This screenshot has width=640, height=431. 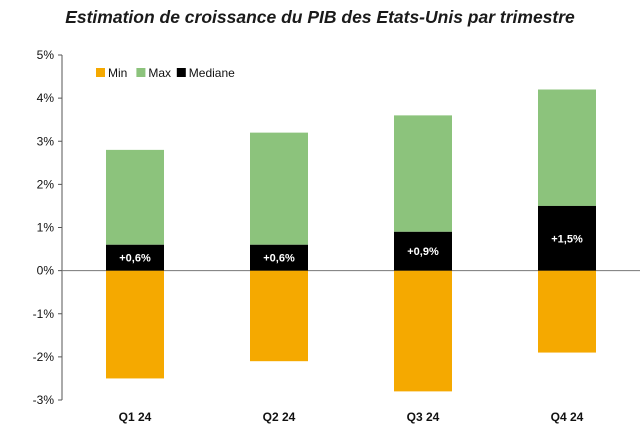 What do you see at coordinates (567, 417) in the screenshot?
I see `x-category-label: Q4 24` at bounding box center [567, 417].